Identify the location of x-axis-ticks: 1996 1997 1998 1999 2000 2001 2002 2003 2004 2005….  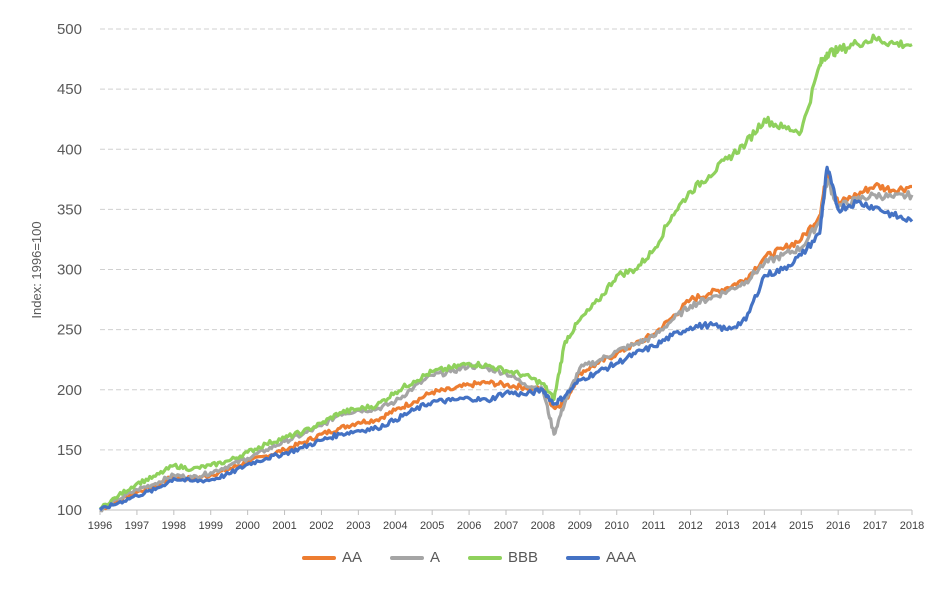
(506, 521).